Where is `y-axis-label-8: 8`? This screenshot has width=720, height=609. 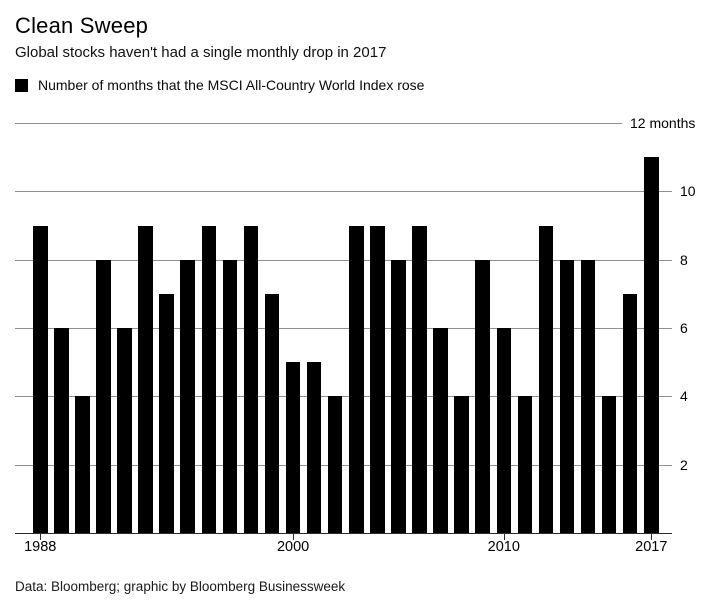
y-axis-label-8: 8 is located at coordinates (684, 259).